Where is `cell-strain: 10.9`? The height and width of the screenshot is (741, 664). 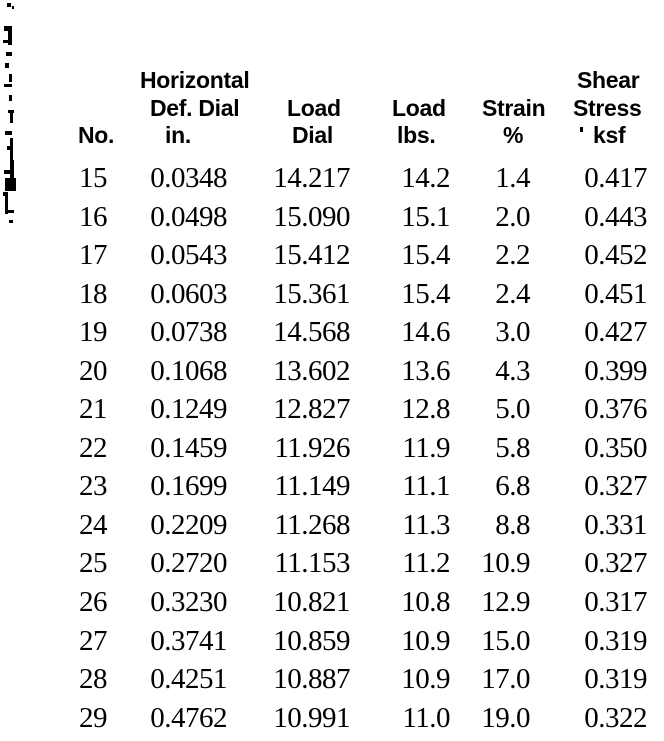
cell-strain: 10.9 is located at coordinates (505, 563).